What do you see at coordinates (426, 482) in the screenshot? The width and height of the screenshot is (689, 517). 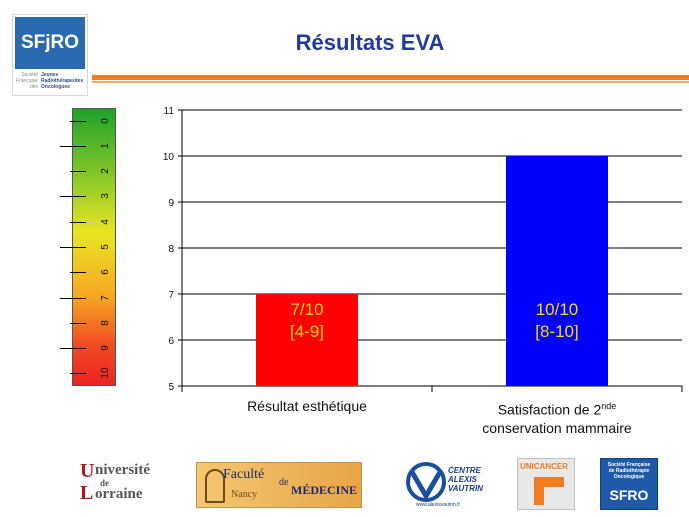 I see `cav-emblem-icon` at bounding box center [426, 482].